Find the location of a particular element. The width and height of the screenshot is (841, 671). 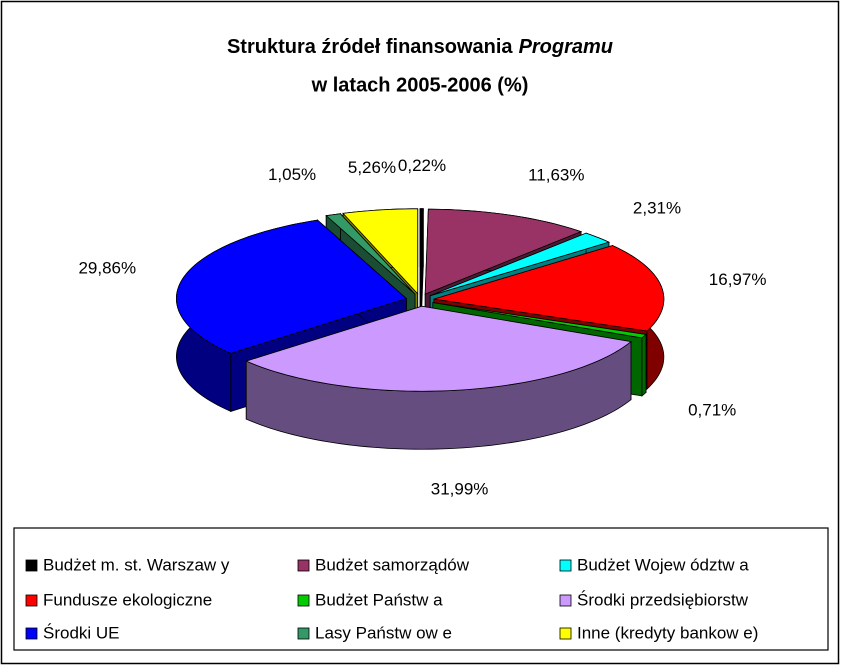

legend-label: Fundusze ekologiczne is located at coordinates (127, 599).